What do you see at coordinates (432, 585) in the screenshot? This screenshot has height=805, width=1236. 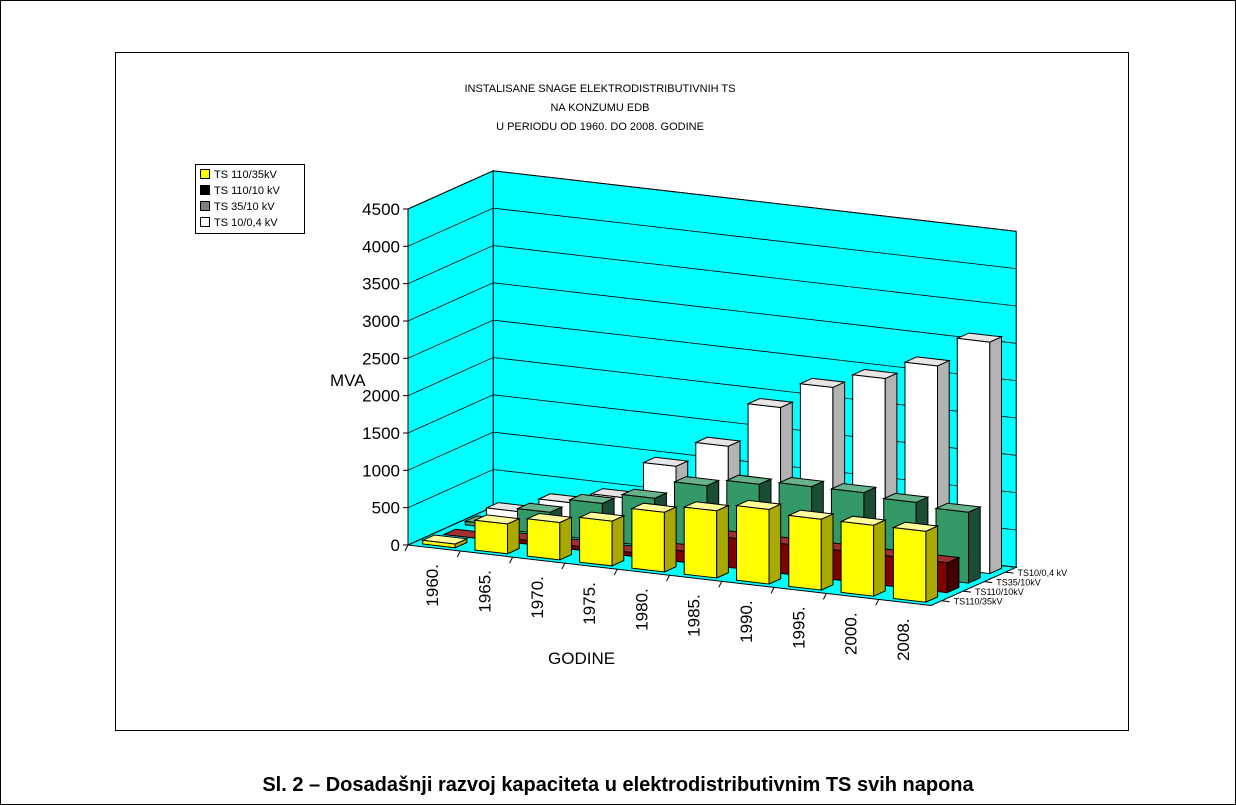 I see `x-tick-label: 1960.` at bounding box center [432, 585].